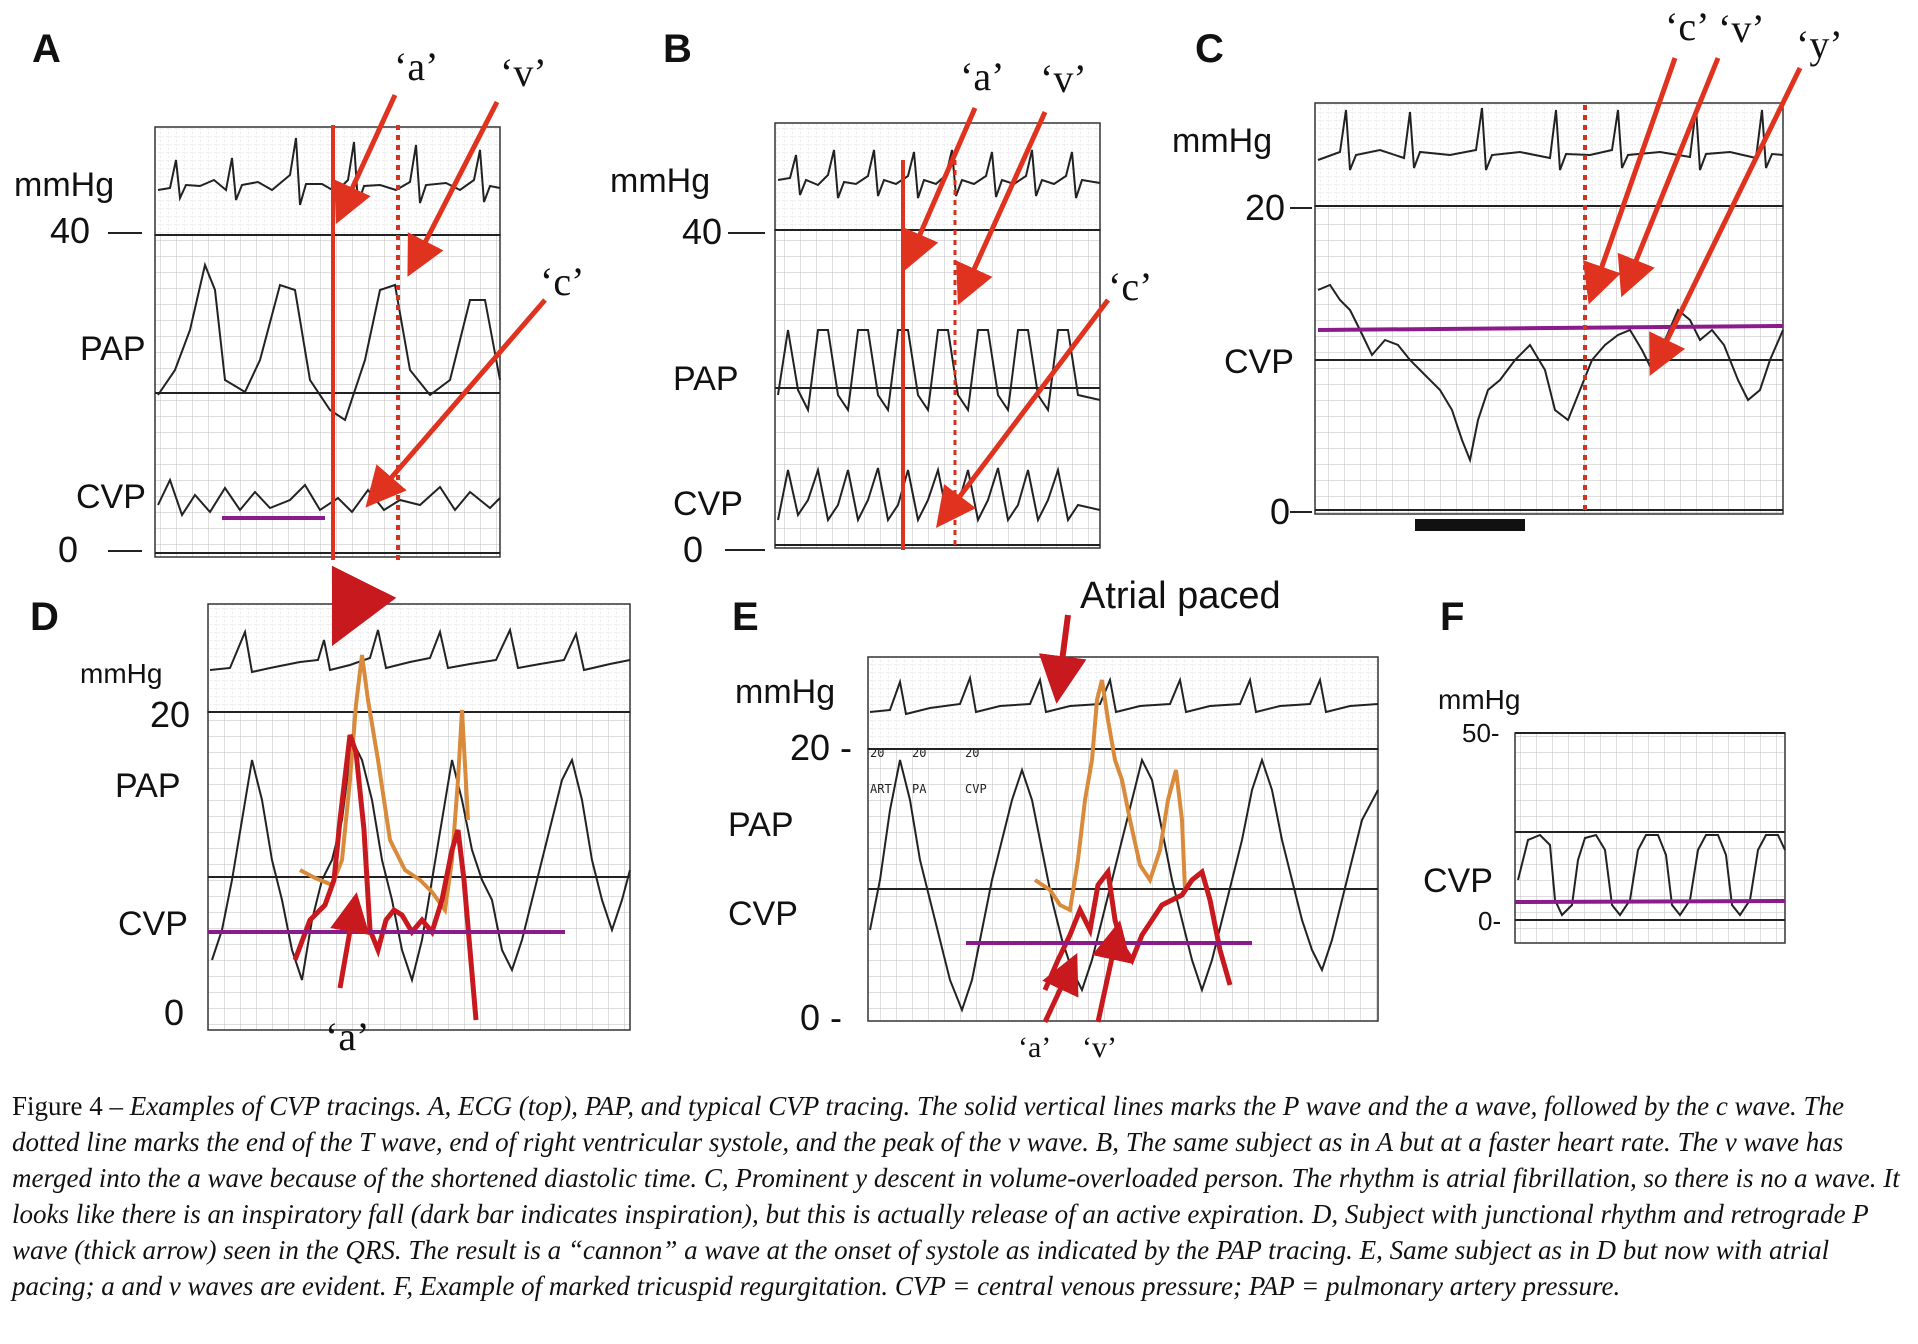  Describe the element at coordinates (562, 281) in the screenshot. I see `panel-a-wave-c: ‘c’` at that location.